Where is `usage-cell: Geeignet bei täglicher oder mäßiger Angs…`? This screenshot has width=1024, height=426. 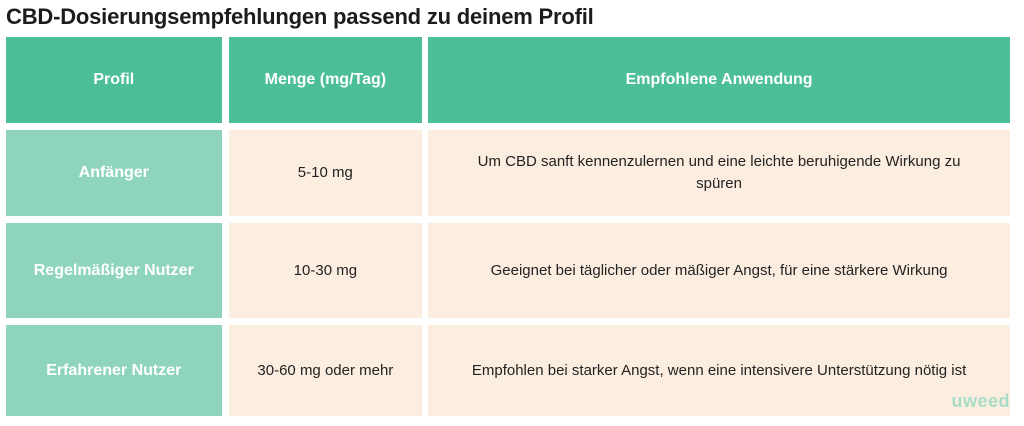
usage-cell: Geeignet bei täglicher oder mäßiger Angs… is located at coordinates (719, 270).